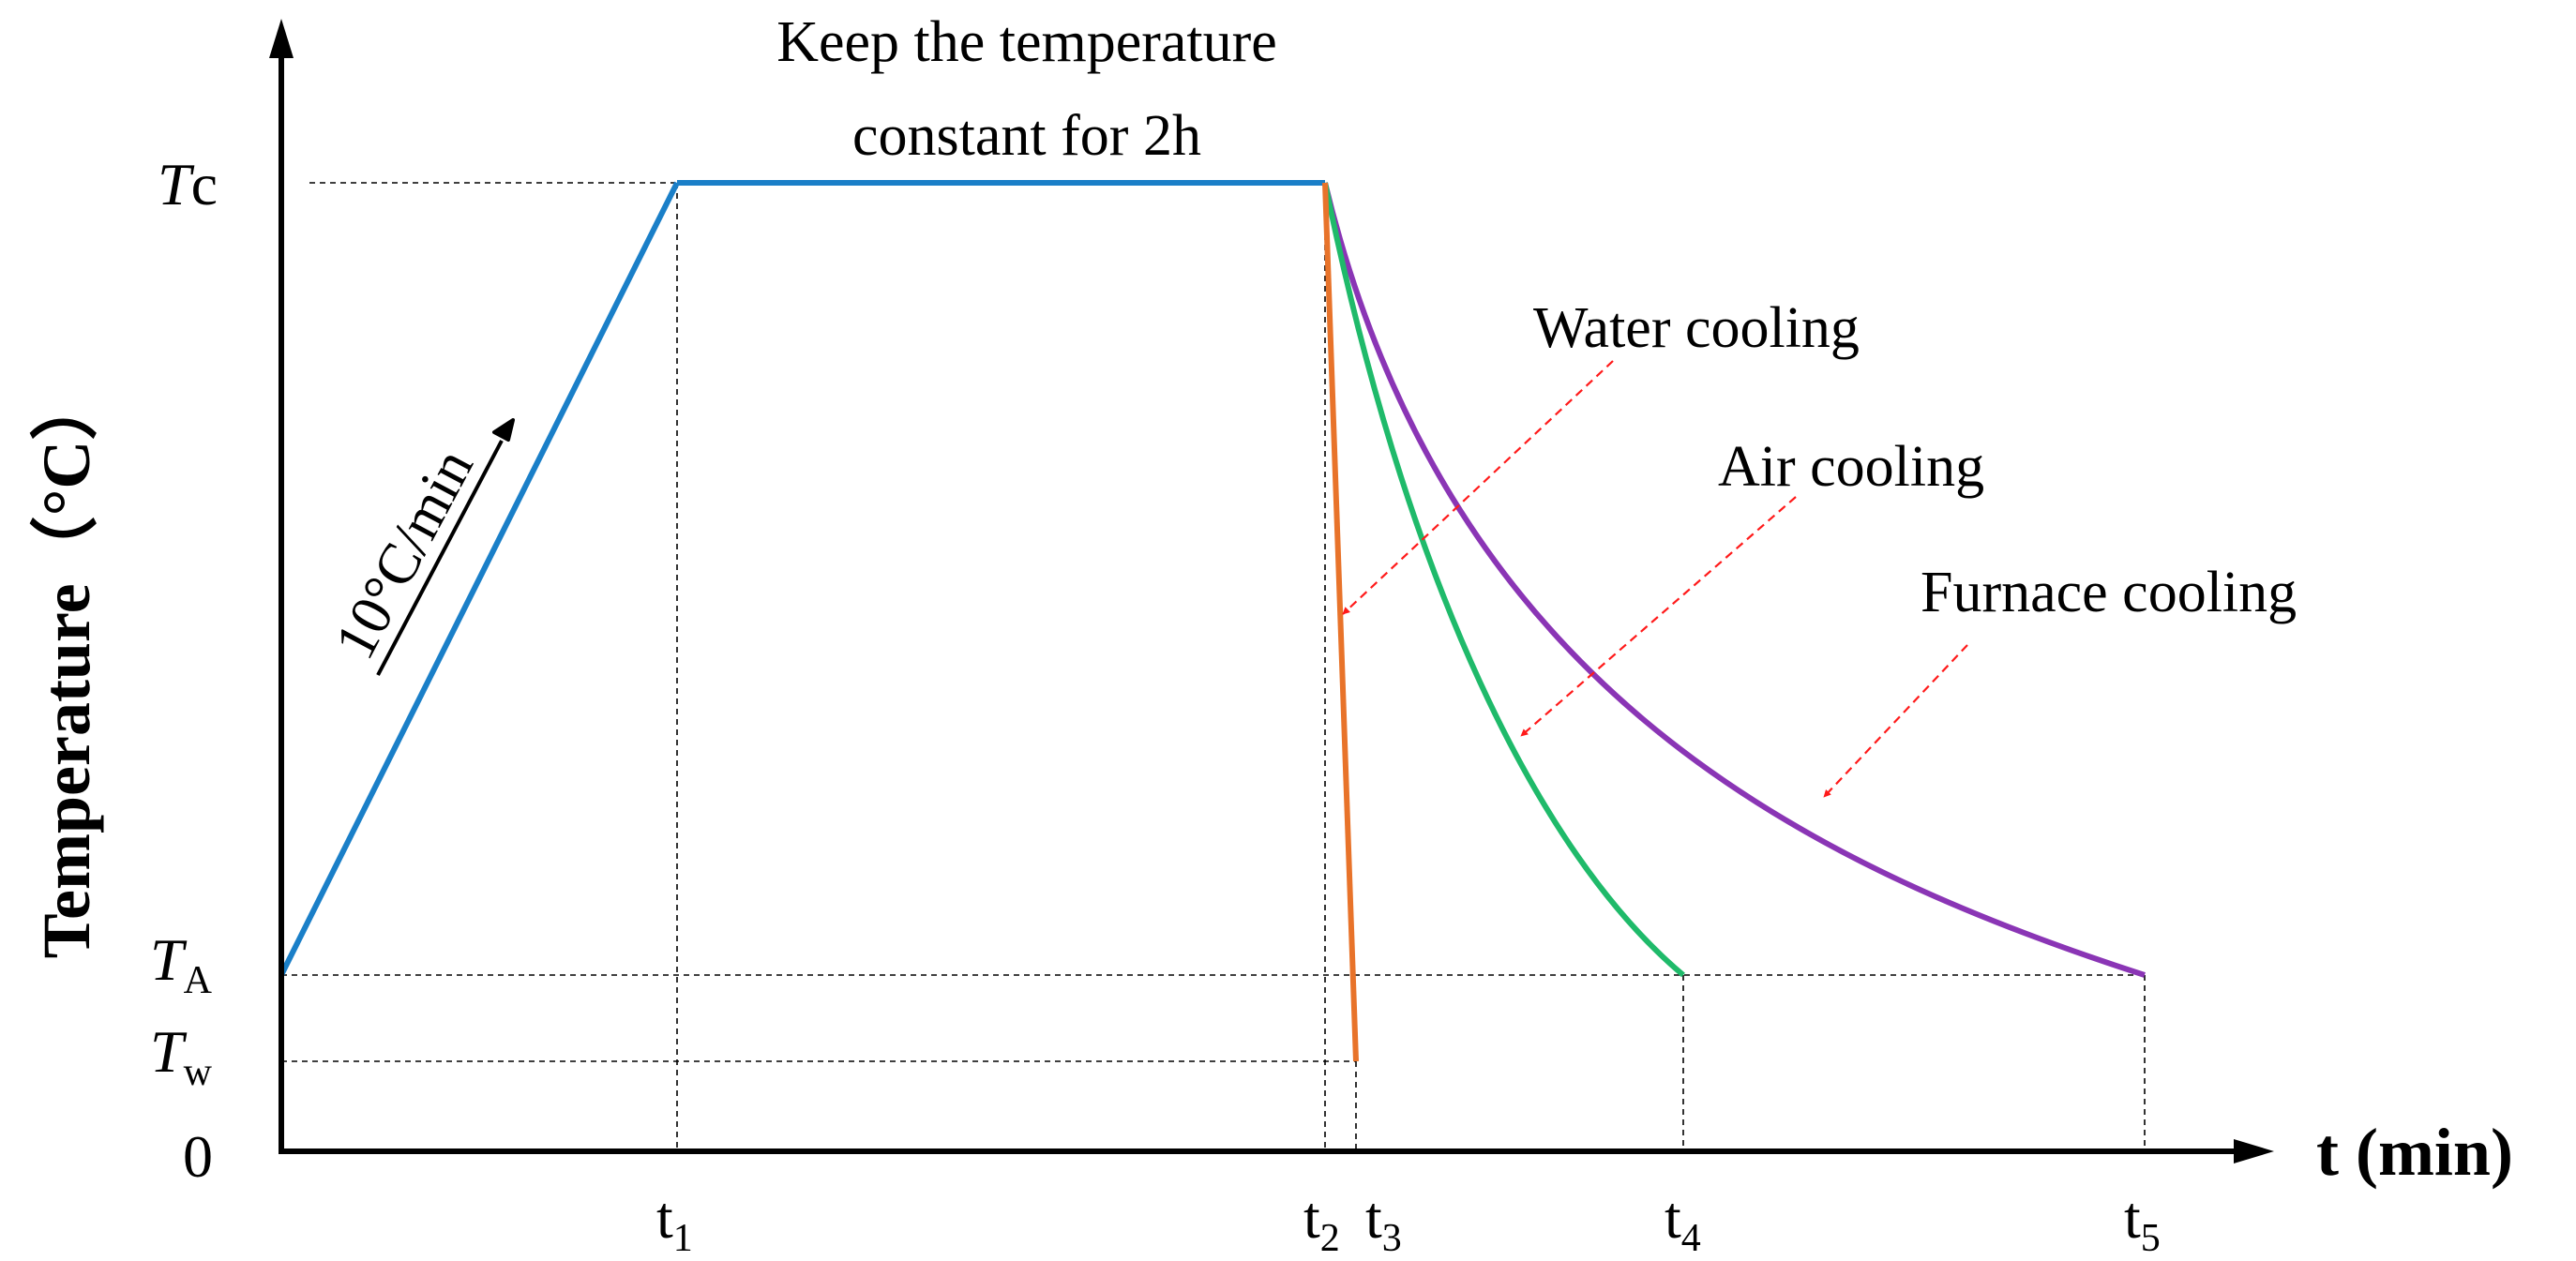 The image size is (2576, 1261). I want to click on hold-annotation-line2: constant for 2h, so click(1026, 136).